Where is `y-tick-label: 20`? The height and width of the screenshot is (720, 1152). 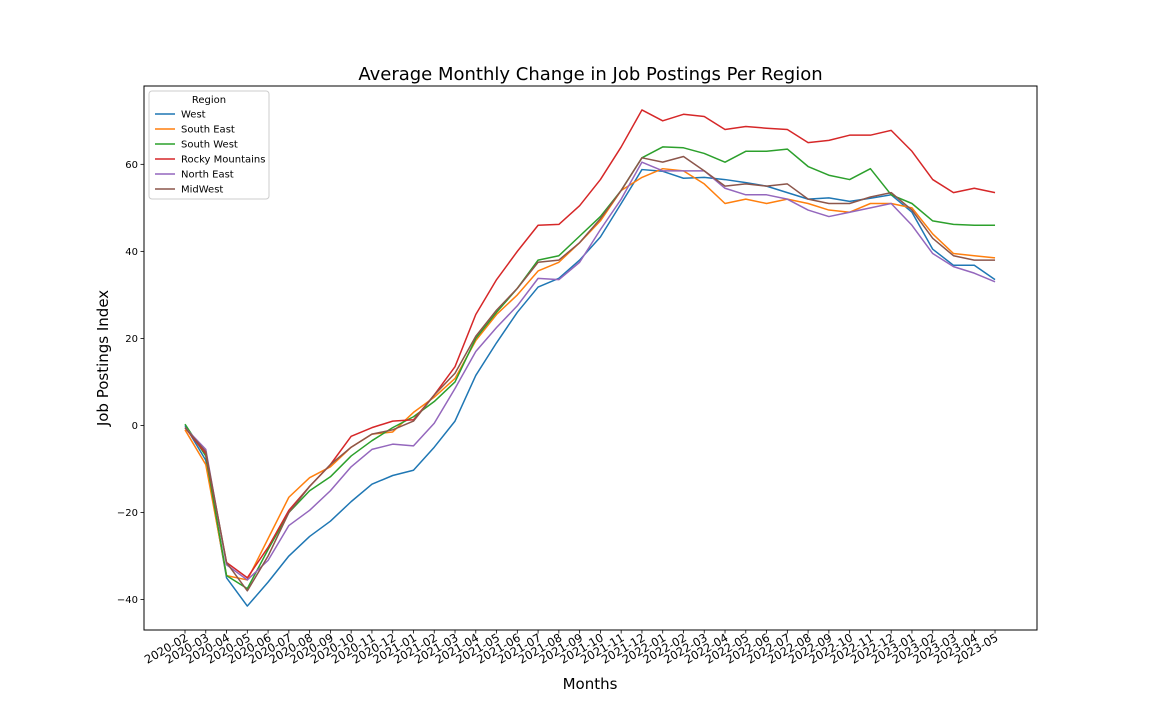 y-tick-label: 20 is located at coordinates (131, 339).